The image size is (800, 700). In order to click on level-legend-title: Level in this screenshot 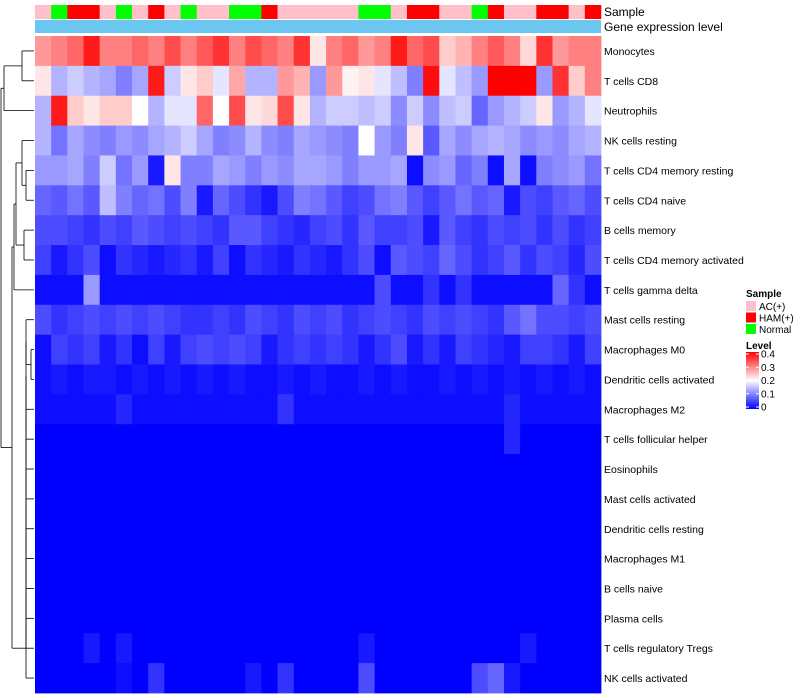, I will do `click(759, 346)`.